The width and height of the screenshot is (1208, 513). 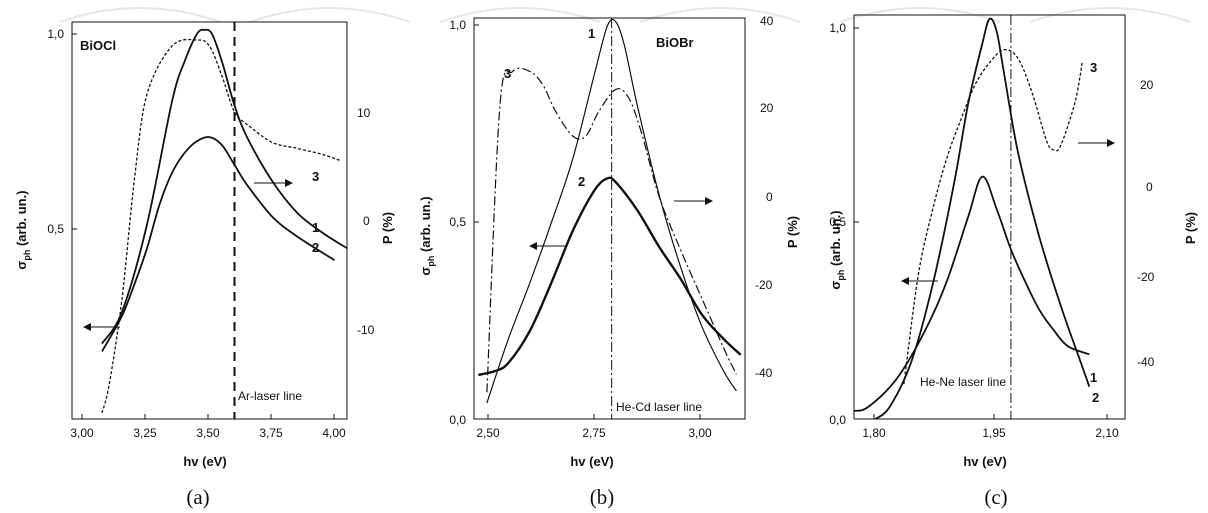 I want to click on x-axis: 2,50 2,75 3,00, so click(x=594, y=427).